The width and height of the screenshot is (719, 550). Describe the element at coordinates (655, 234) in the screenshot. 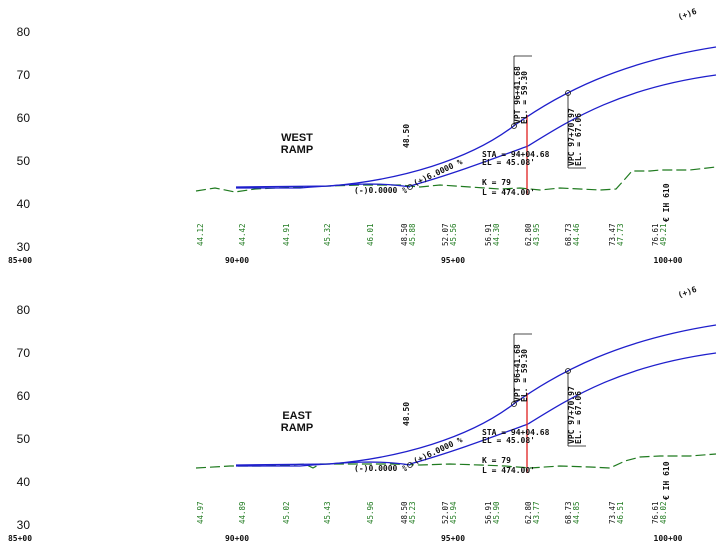

I see `elevation-value: 76.61` at that location.